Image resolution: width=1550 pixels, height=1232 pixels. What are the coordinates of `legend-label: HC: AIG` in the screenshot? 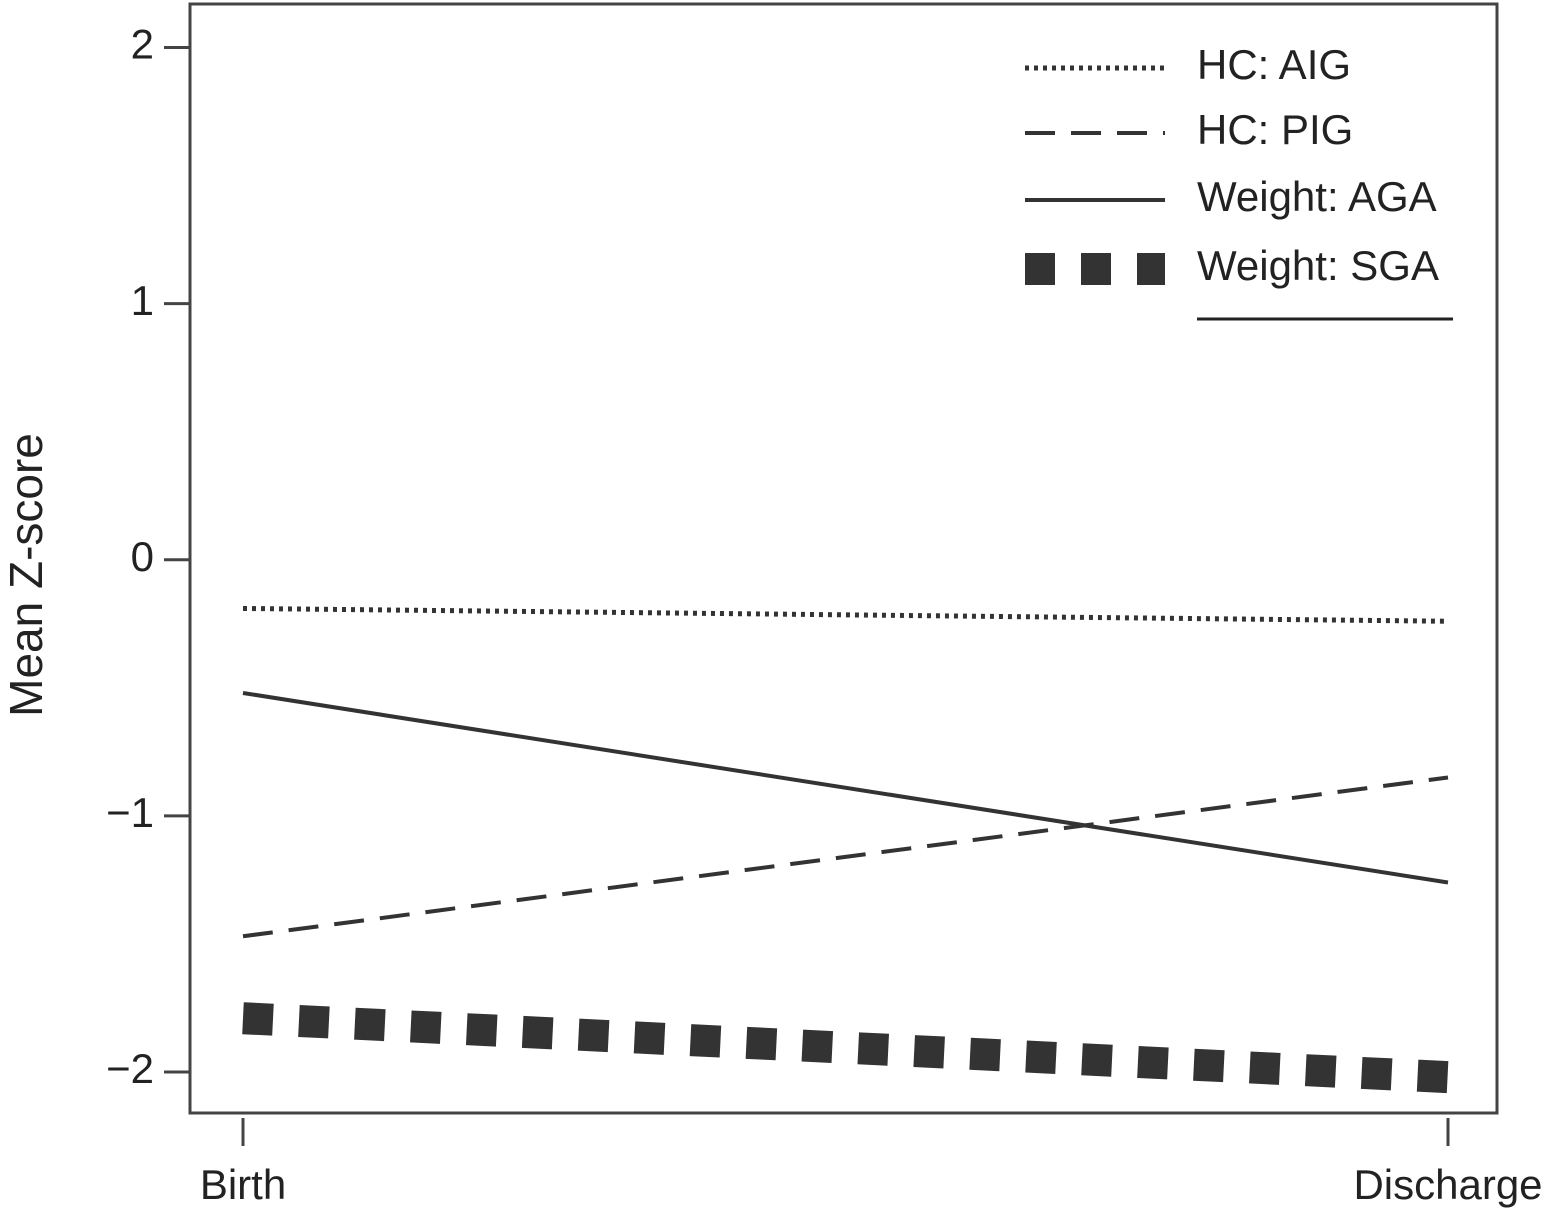 It's located at (1274, 64).